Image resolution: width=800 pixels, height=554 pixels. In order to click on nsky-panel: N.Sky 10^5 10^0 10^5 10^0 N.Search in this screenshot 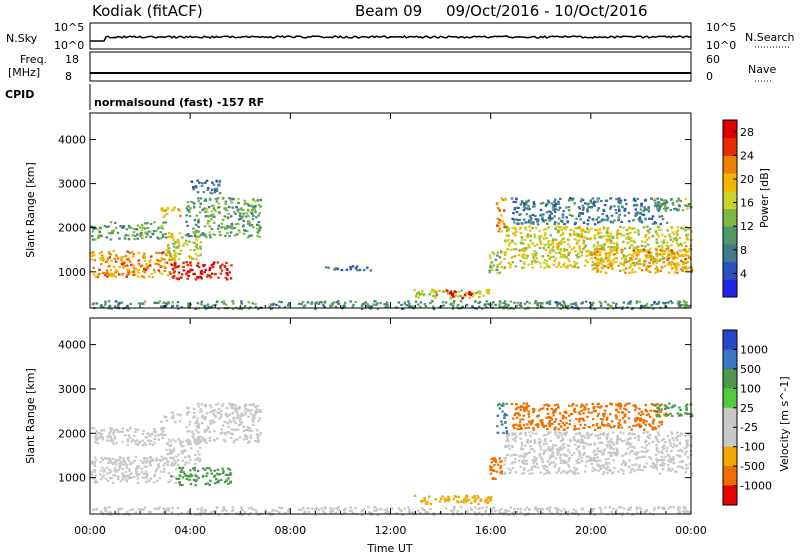, I will do `click(400, 36)`.